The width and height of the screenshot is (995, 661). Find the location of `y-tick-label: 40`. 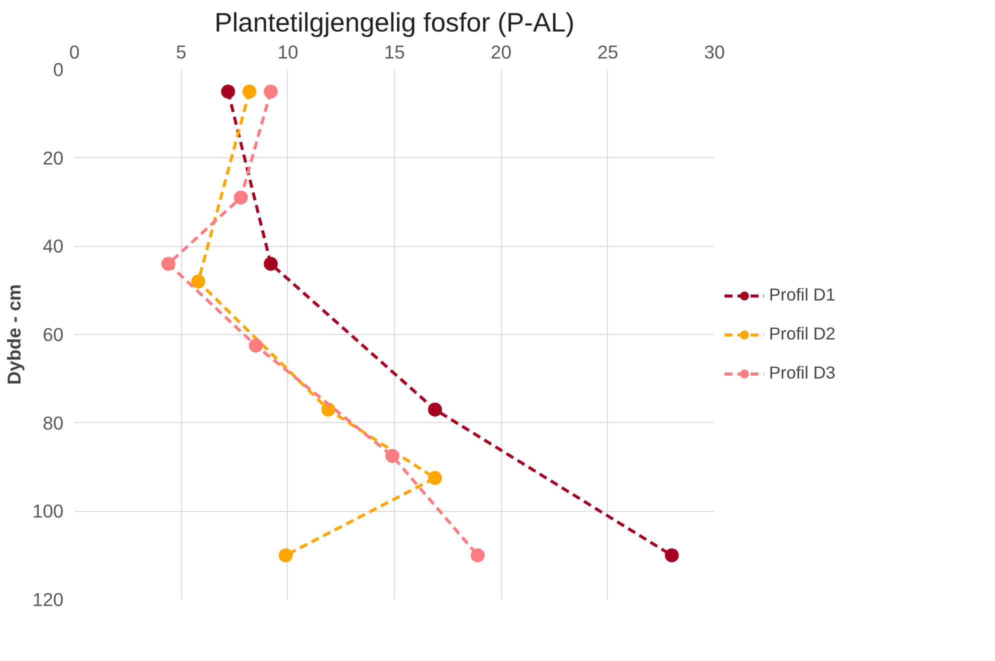

y-tick-label: 40 is located at coordinates (53, 246).